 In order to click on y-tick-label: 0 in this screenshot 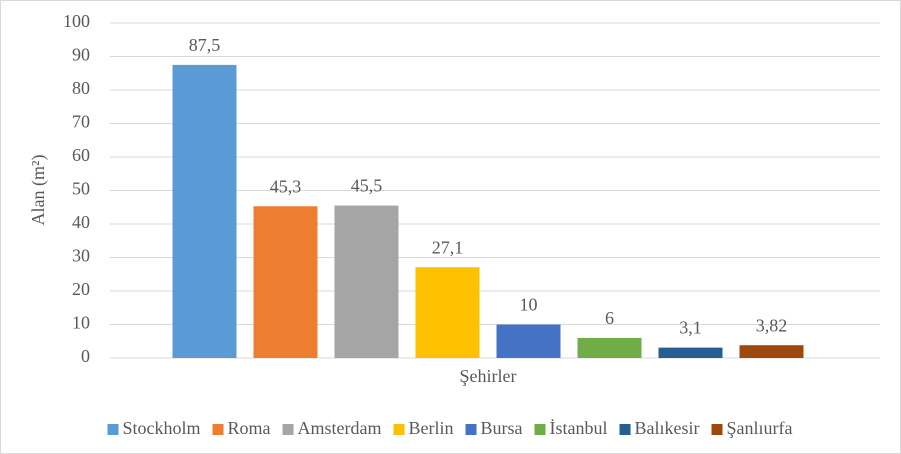, I will do `click(85, 356)`.